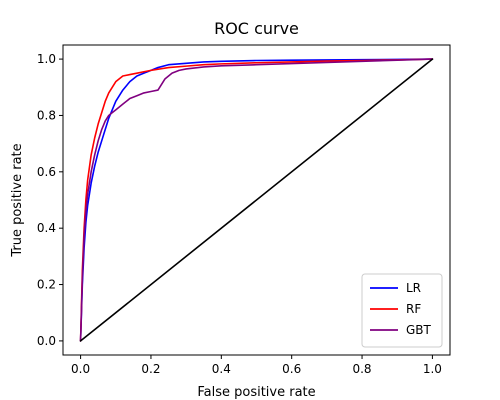  Describe the element at coordinates (419, 330) in the screenshot. I see `legend-label-gbt: GBT` at that location.